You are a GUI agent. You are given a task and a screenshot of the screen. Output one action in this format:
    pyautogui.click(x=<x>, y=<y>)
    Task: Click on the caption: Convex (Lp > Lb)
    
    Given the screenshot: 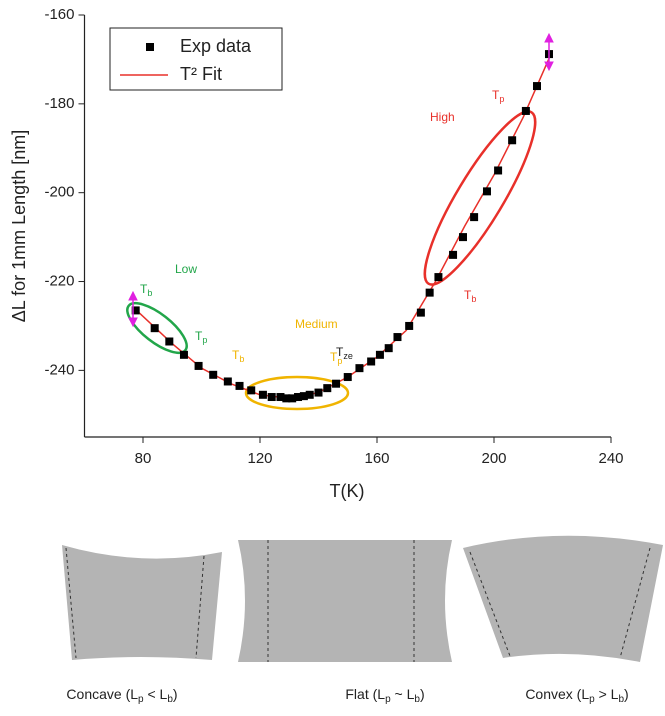 What is the action you would take?
    pyautogui.click(x=576, y=695)
    